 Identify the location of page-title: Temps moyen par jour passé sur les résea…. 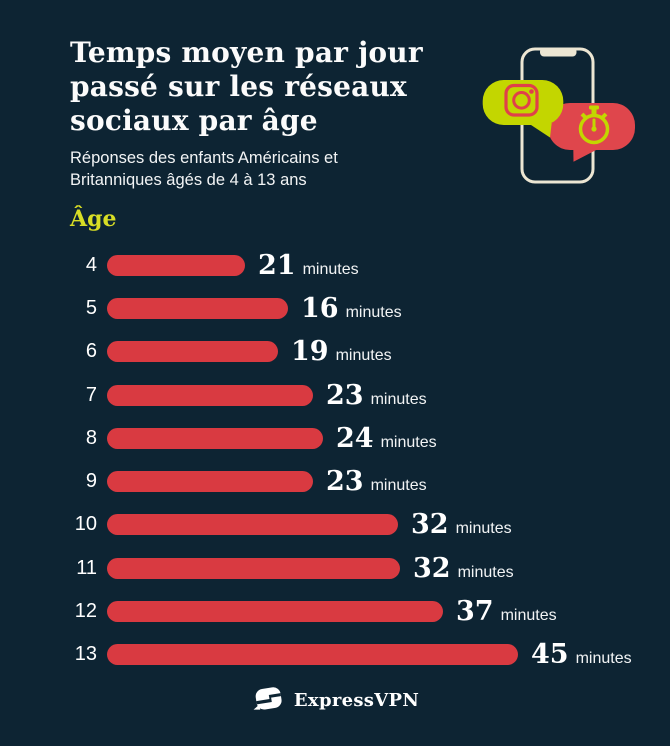
(246, 86).